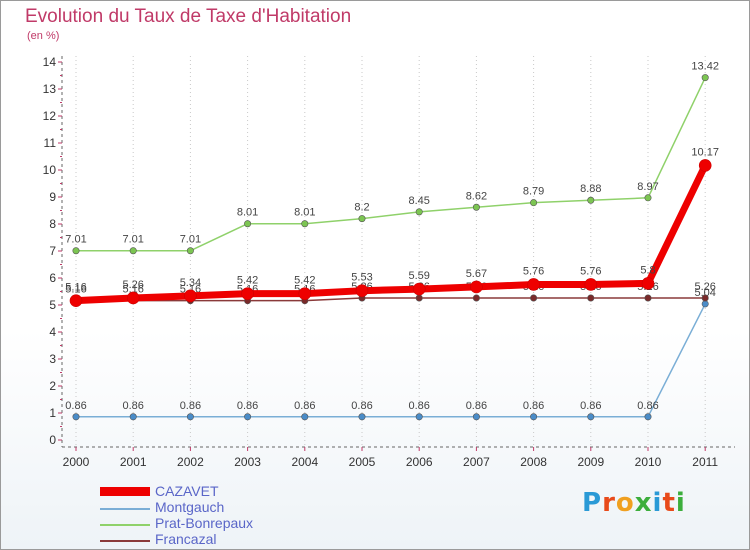 The height and width of the screenshot is (550, 750). What do you see at coordinates (704, 287) in the screenshot?
I see `data-label-francazal: 5.26` at bounding box center [704, 287].